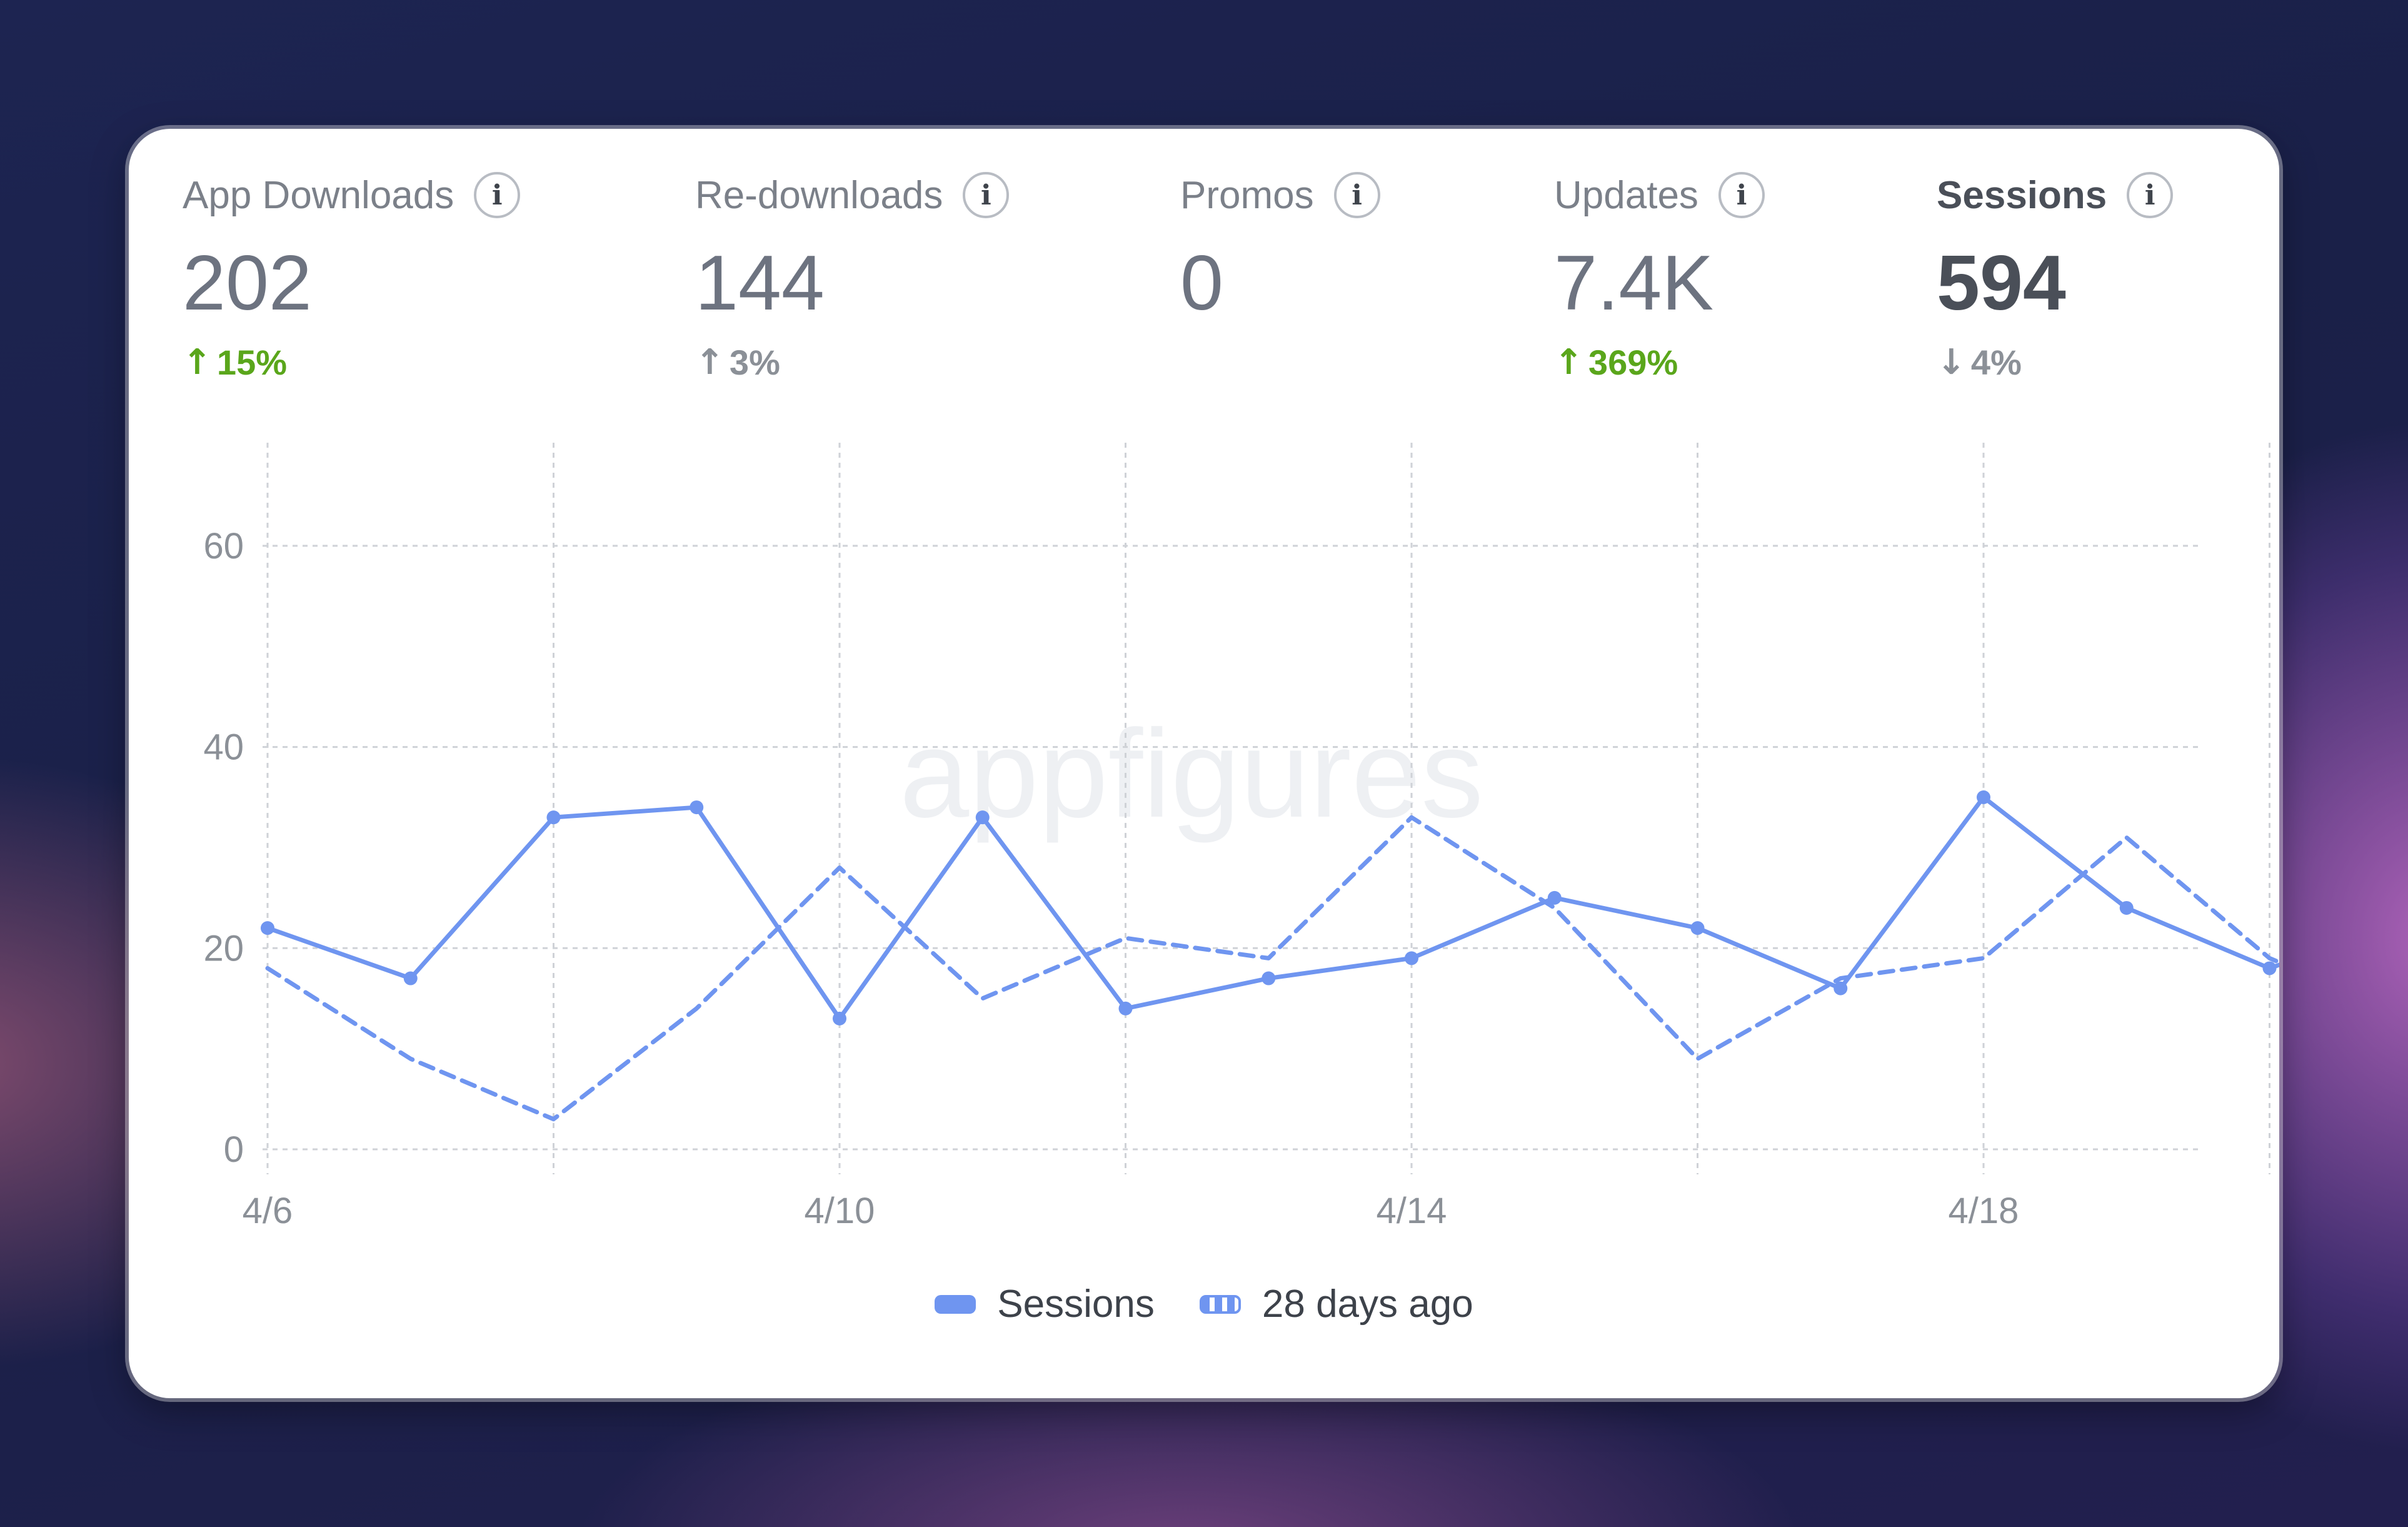 The width and height of the screenshot is (2408, 1527). Describe the element at coordinates (1220, 1304) in the screenshot. I see `legend-swatch-dashed` at that location.